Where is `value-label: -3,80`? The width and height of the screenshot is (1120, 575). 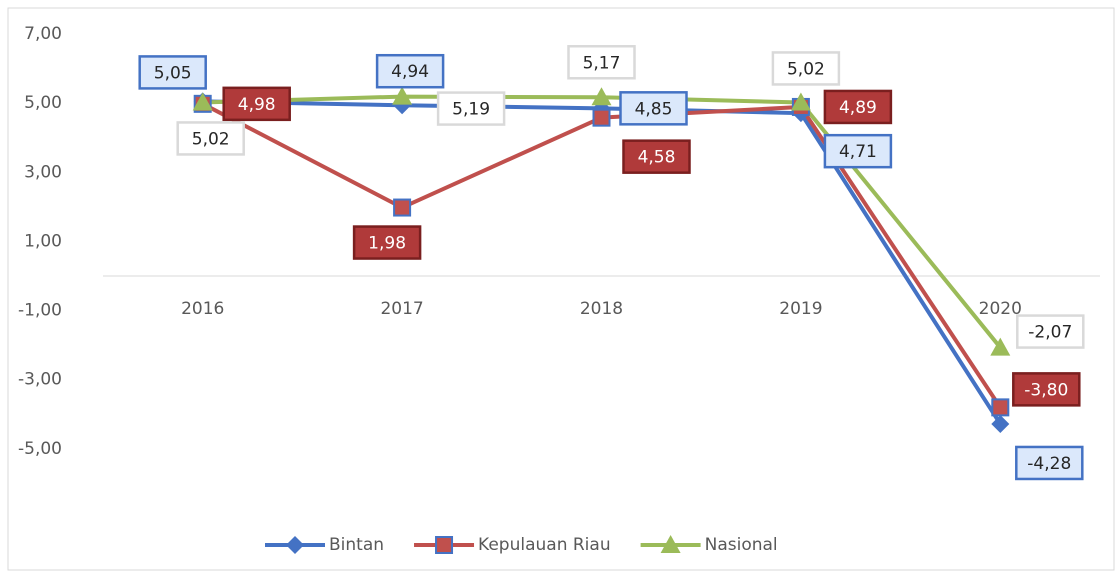
value-label: -3,80 is located at coordinates (1046, 390).